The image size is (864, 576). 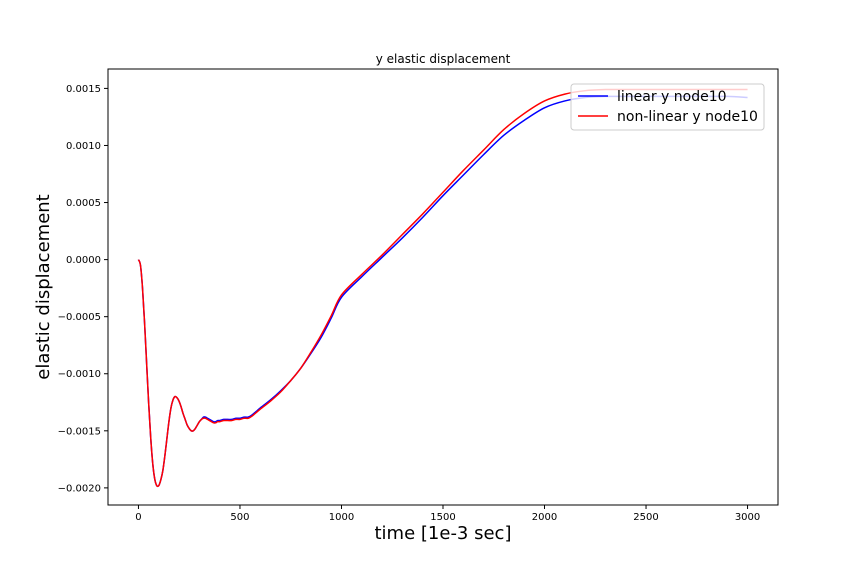 What do you see at coordinates (672, 97) in the screenshot?
I see `legend-label-linear: linear y node10` at bounding box center [672, 97].